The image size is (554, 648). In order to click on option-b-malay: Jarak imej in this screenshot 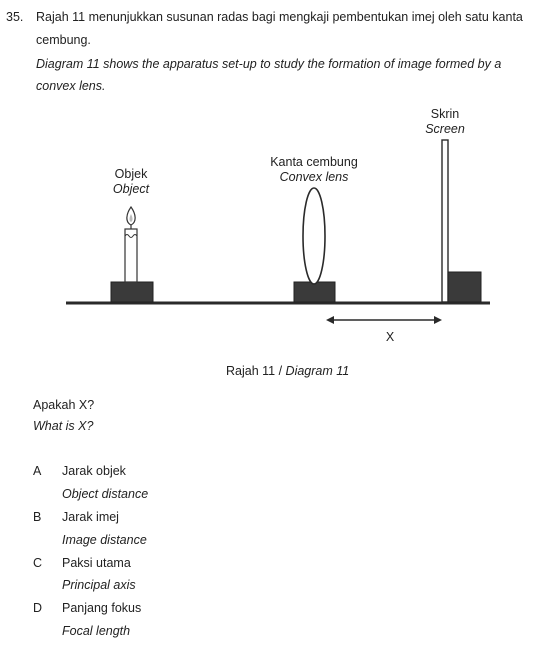, I will do `click(90, 517)`.